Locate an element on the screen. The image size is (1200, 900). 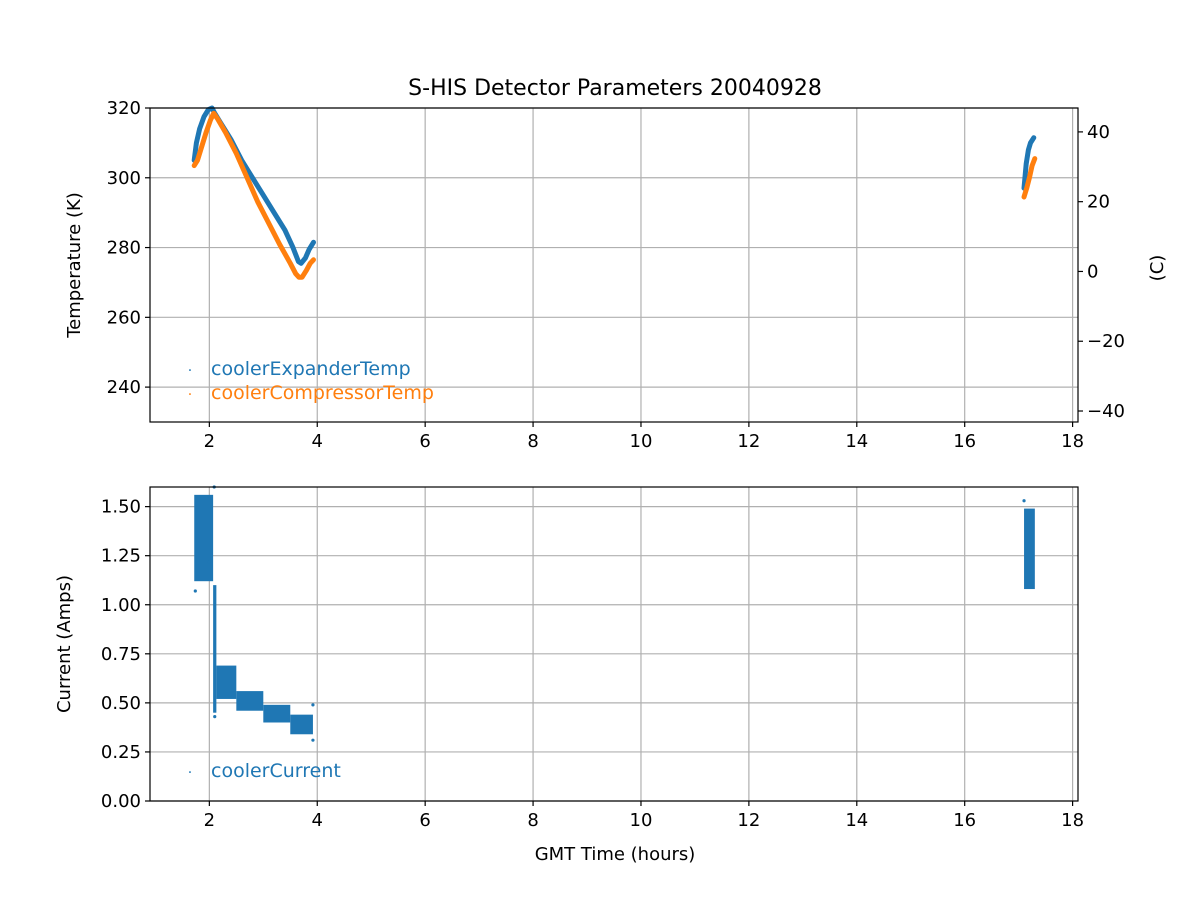
current-x-ticks: 2 4 6 8 10 12 14 16 18 is located at coordinates (644, 816).